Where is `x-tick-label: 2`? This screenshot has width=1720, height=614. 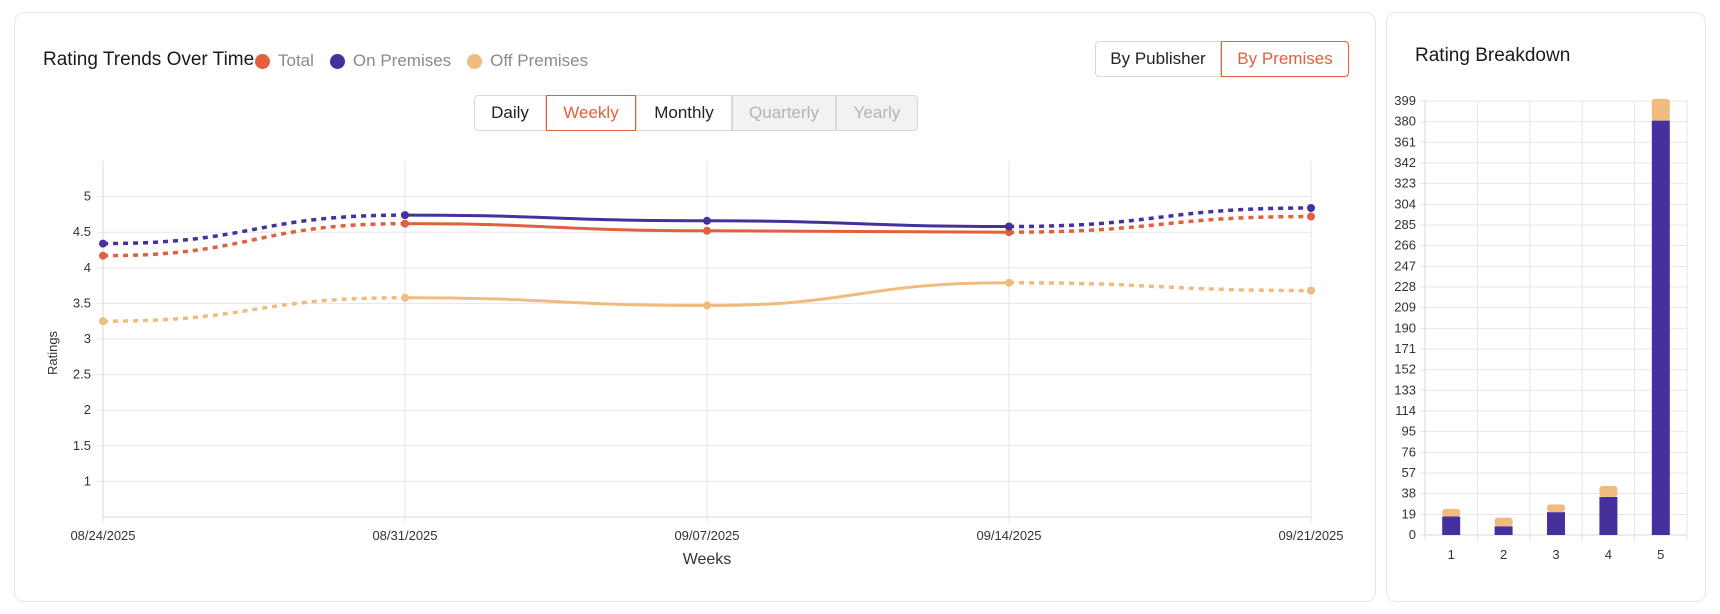
x-tick-label: 2 is located at coordinates (1503, 554).